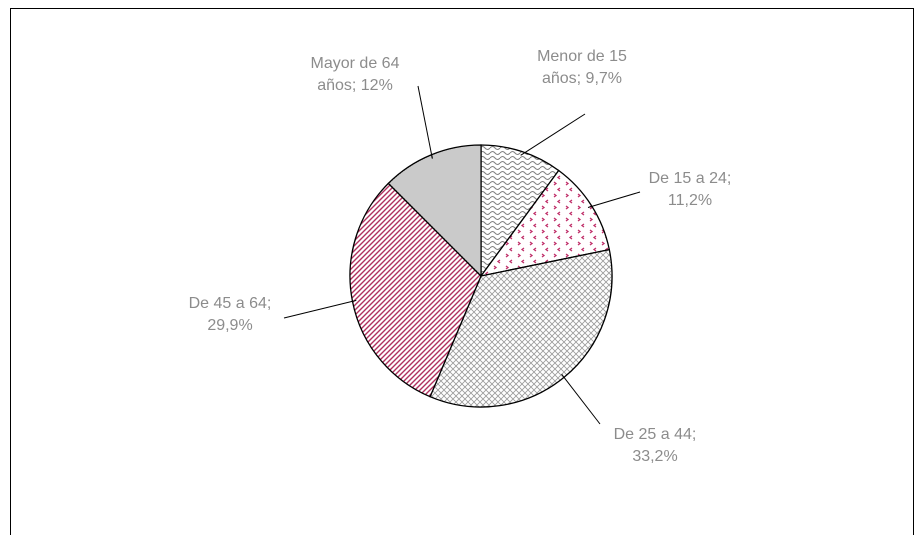 The image size is (924, 535). Describe the element at coordinates (655, 445) in the screenshot. I see `data-label: De 25 a 44; 33,2%` at that location.